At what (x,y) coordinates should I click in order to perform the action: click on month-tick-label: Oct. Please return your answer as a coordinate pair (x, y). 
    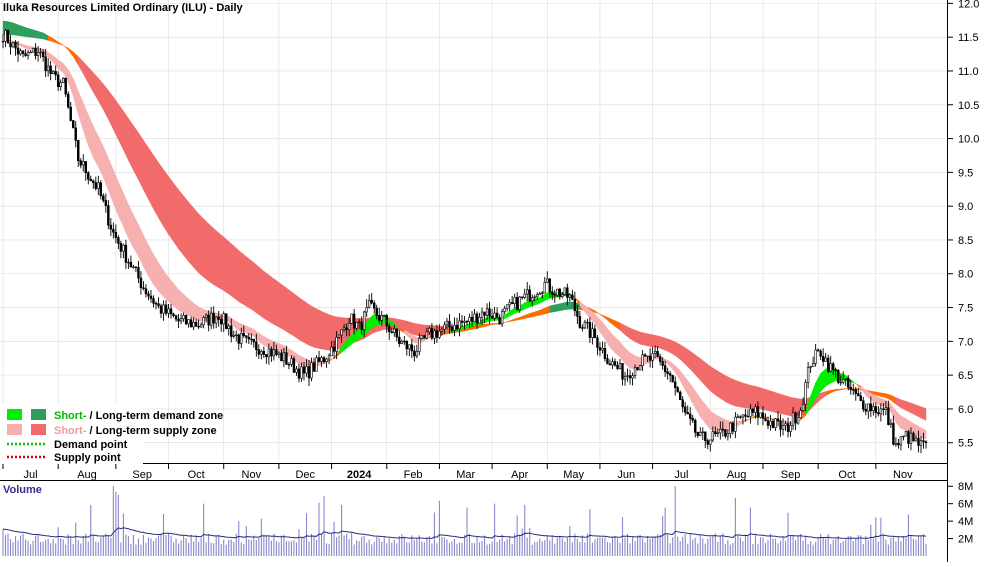
    Looking at the image, I should click on (846, 475).